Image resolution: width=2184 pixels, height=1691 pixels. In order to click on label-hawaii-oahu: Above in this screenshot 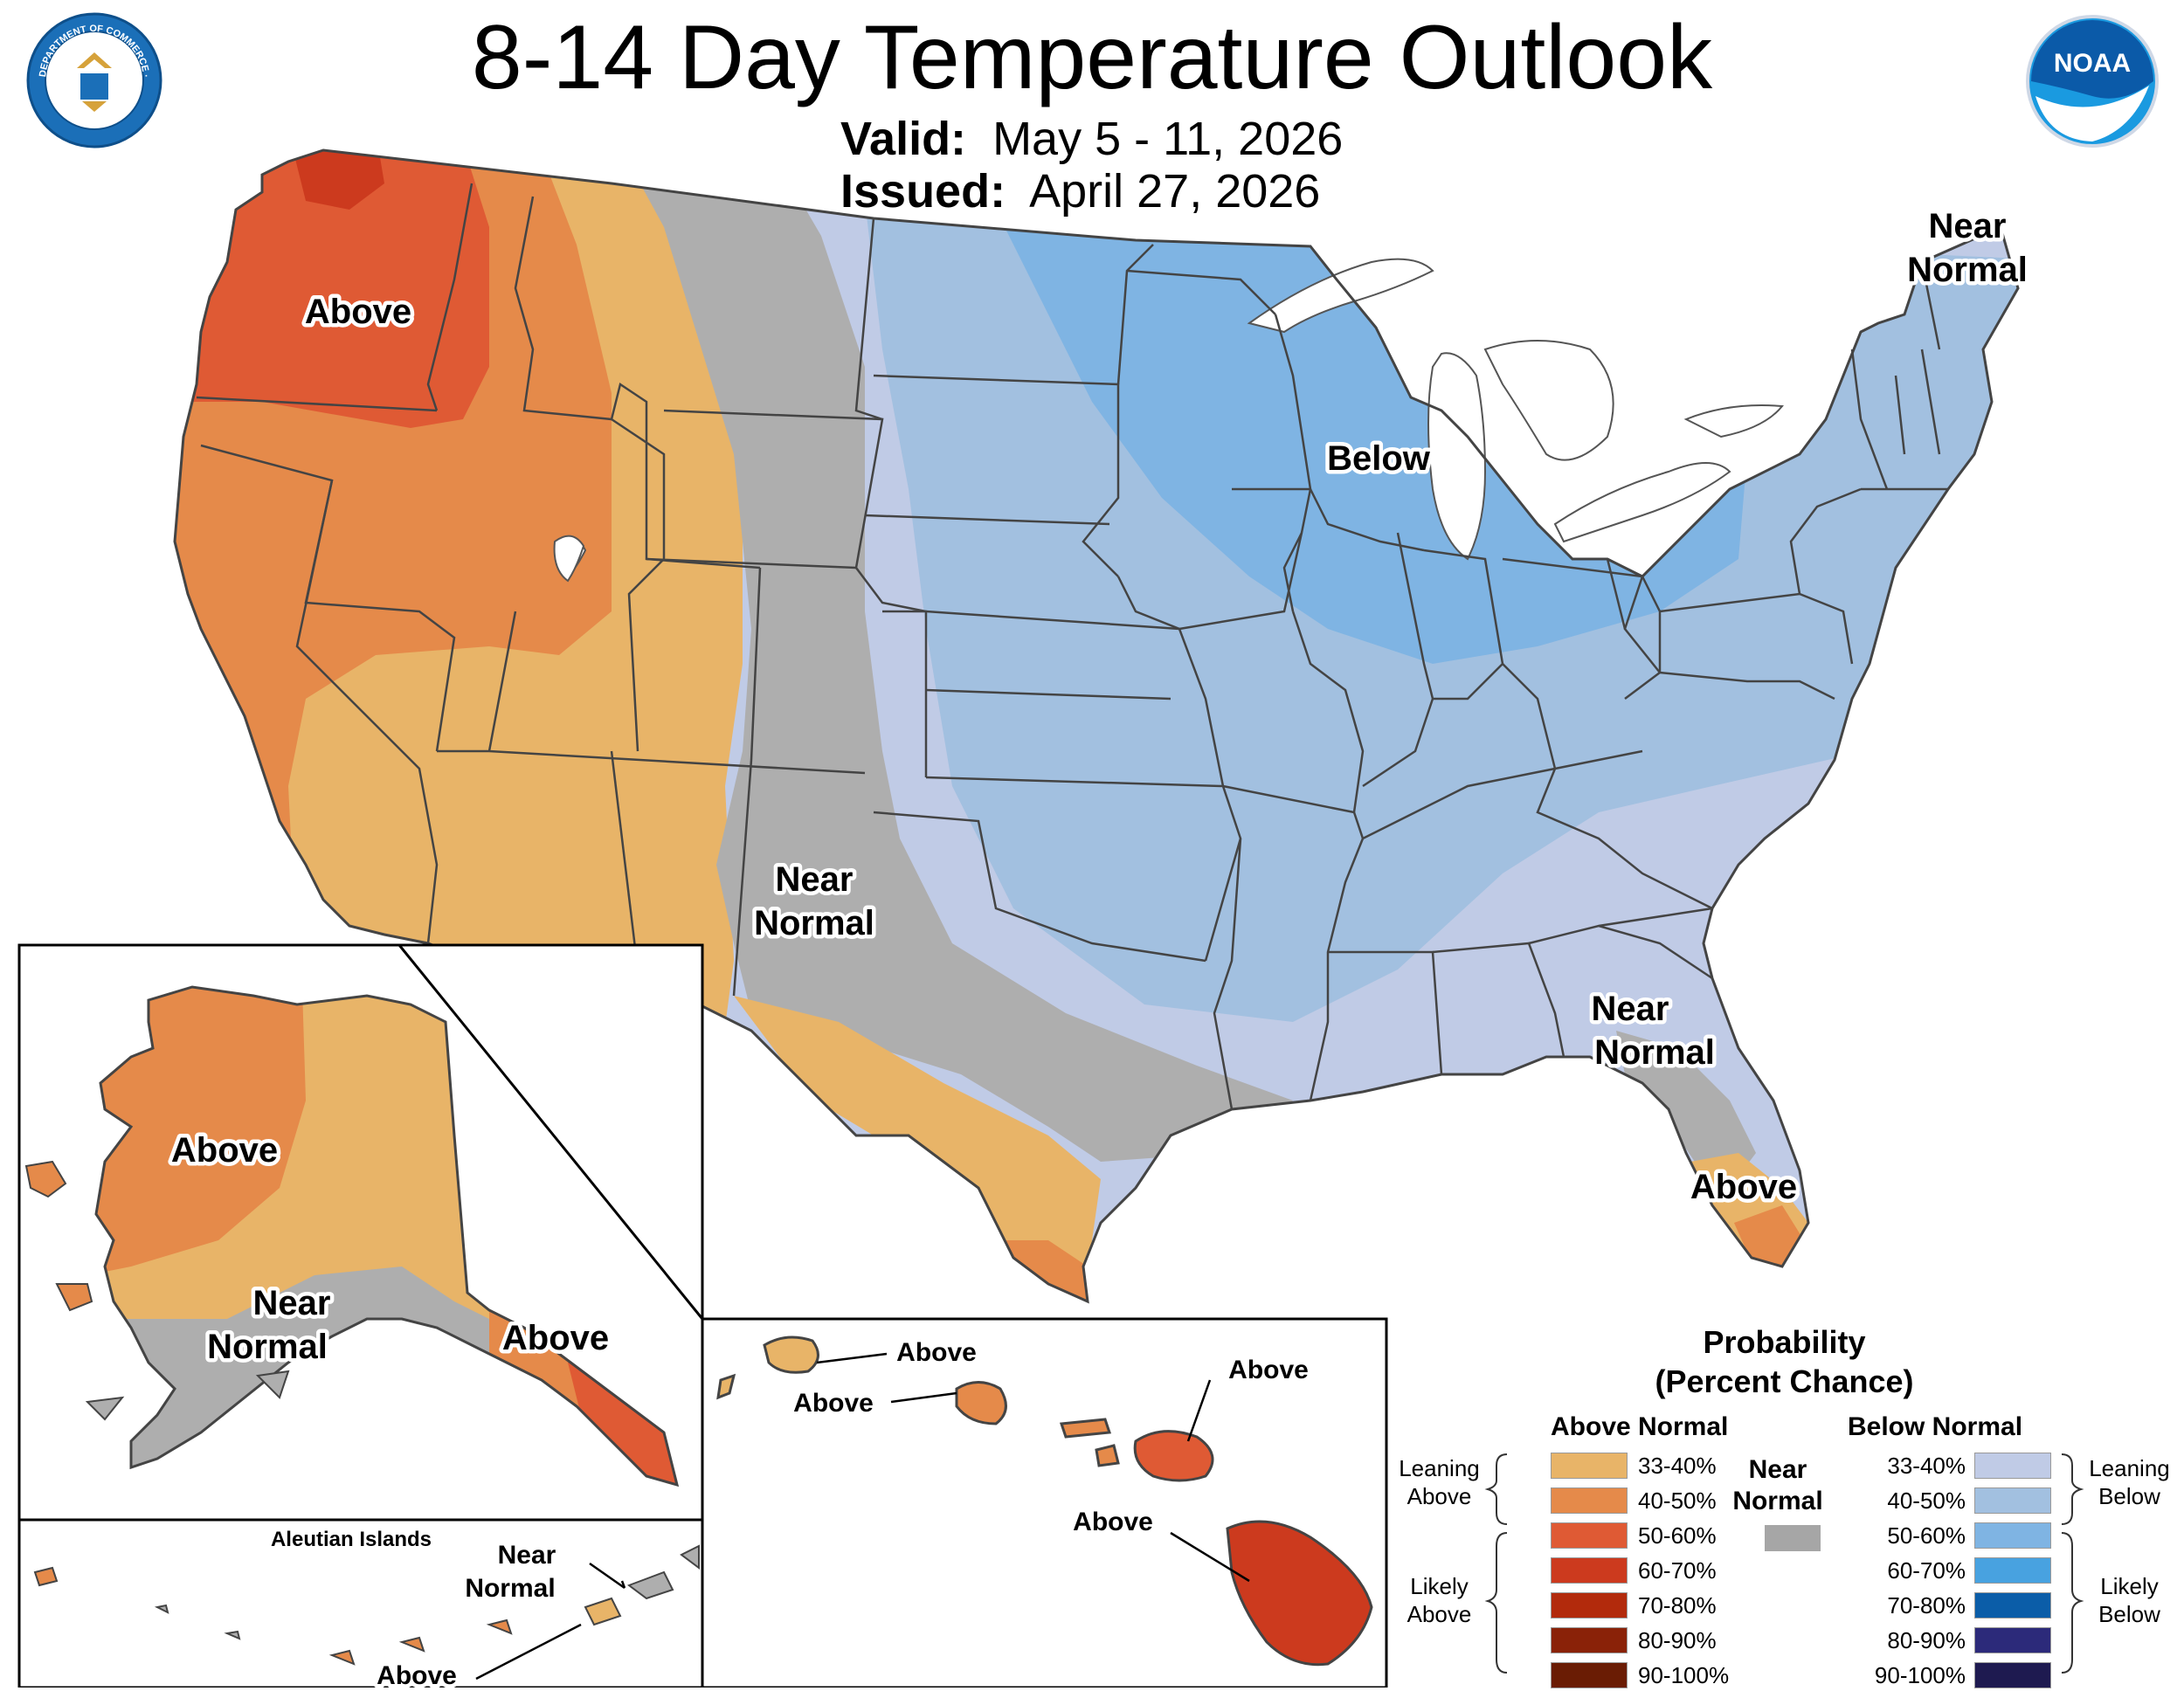, I will do `click(833, 1403)`.